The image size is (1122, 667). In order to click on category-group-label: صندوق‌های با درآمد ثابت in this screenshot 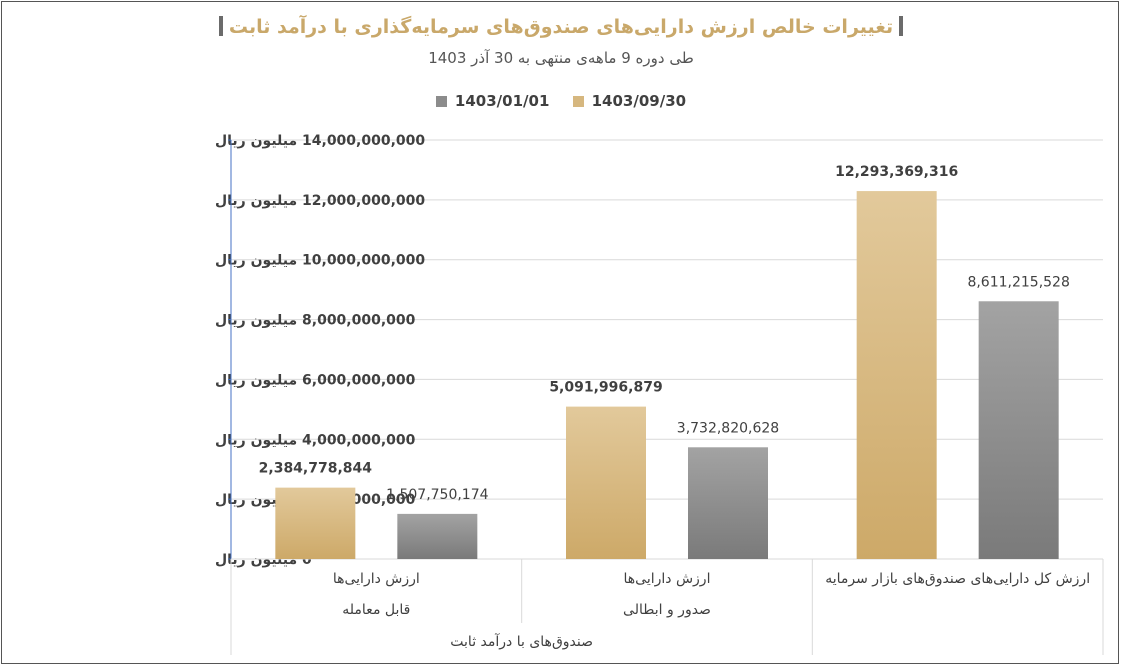, I will do `click(521, 641)`.